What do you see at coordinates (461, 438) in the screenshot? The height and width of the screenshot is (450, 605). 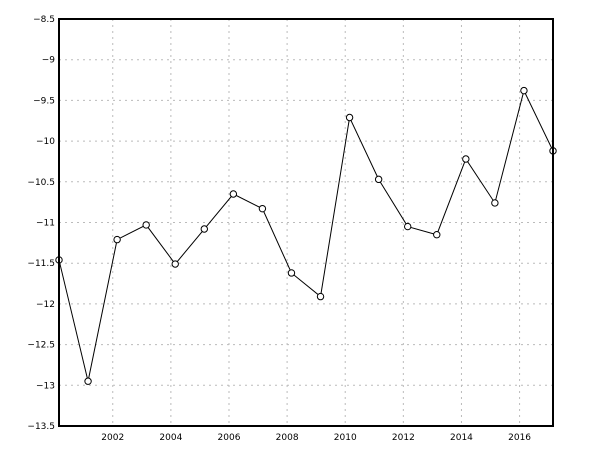 I see `x-tick-label: 2014` at bounding box center [461, 438].